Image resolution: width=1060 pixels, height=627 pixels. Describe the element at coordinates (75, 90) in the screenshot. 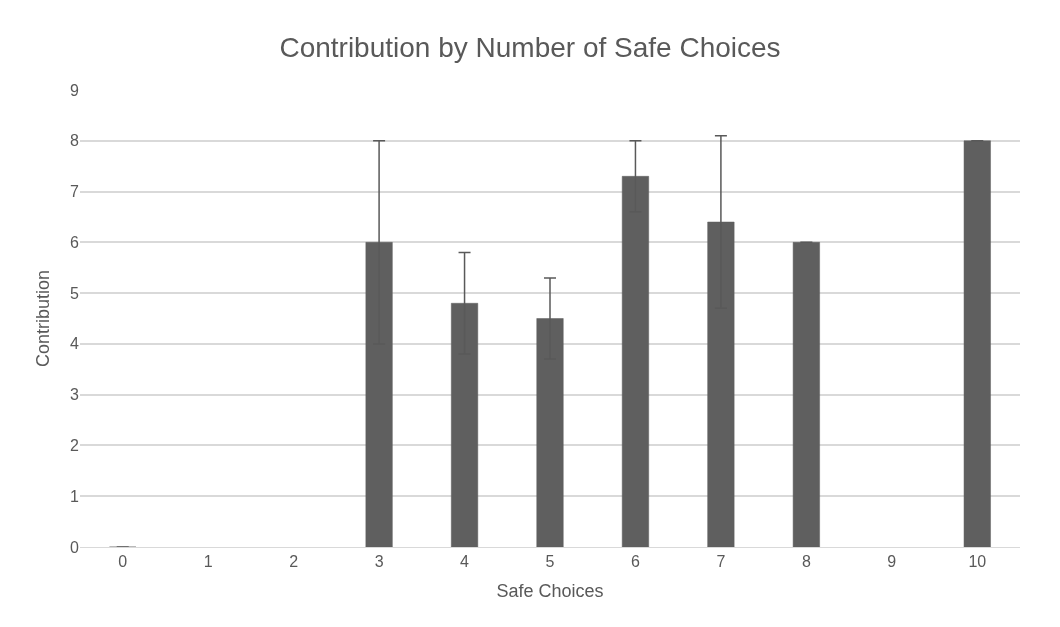

I see `y-tick-label: 9` at that location.